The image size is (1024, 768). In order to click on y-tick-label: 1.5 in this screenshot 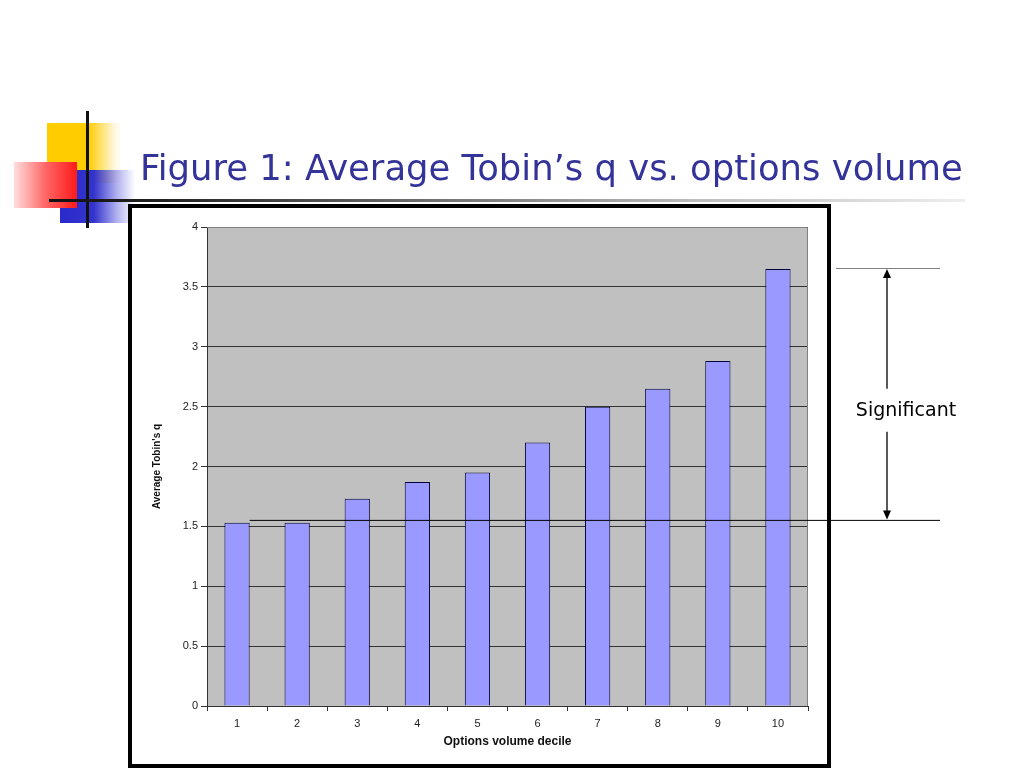, I will do `click(190, 525)`.